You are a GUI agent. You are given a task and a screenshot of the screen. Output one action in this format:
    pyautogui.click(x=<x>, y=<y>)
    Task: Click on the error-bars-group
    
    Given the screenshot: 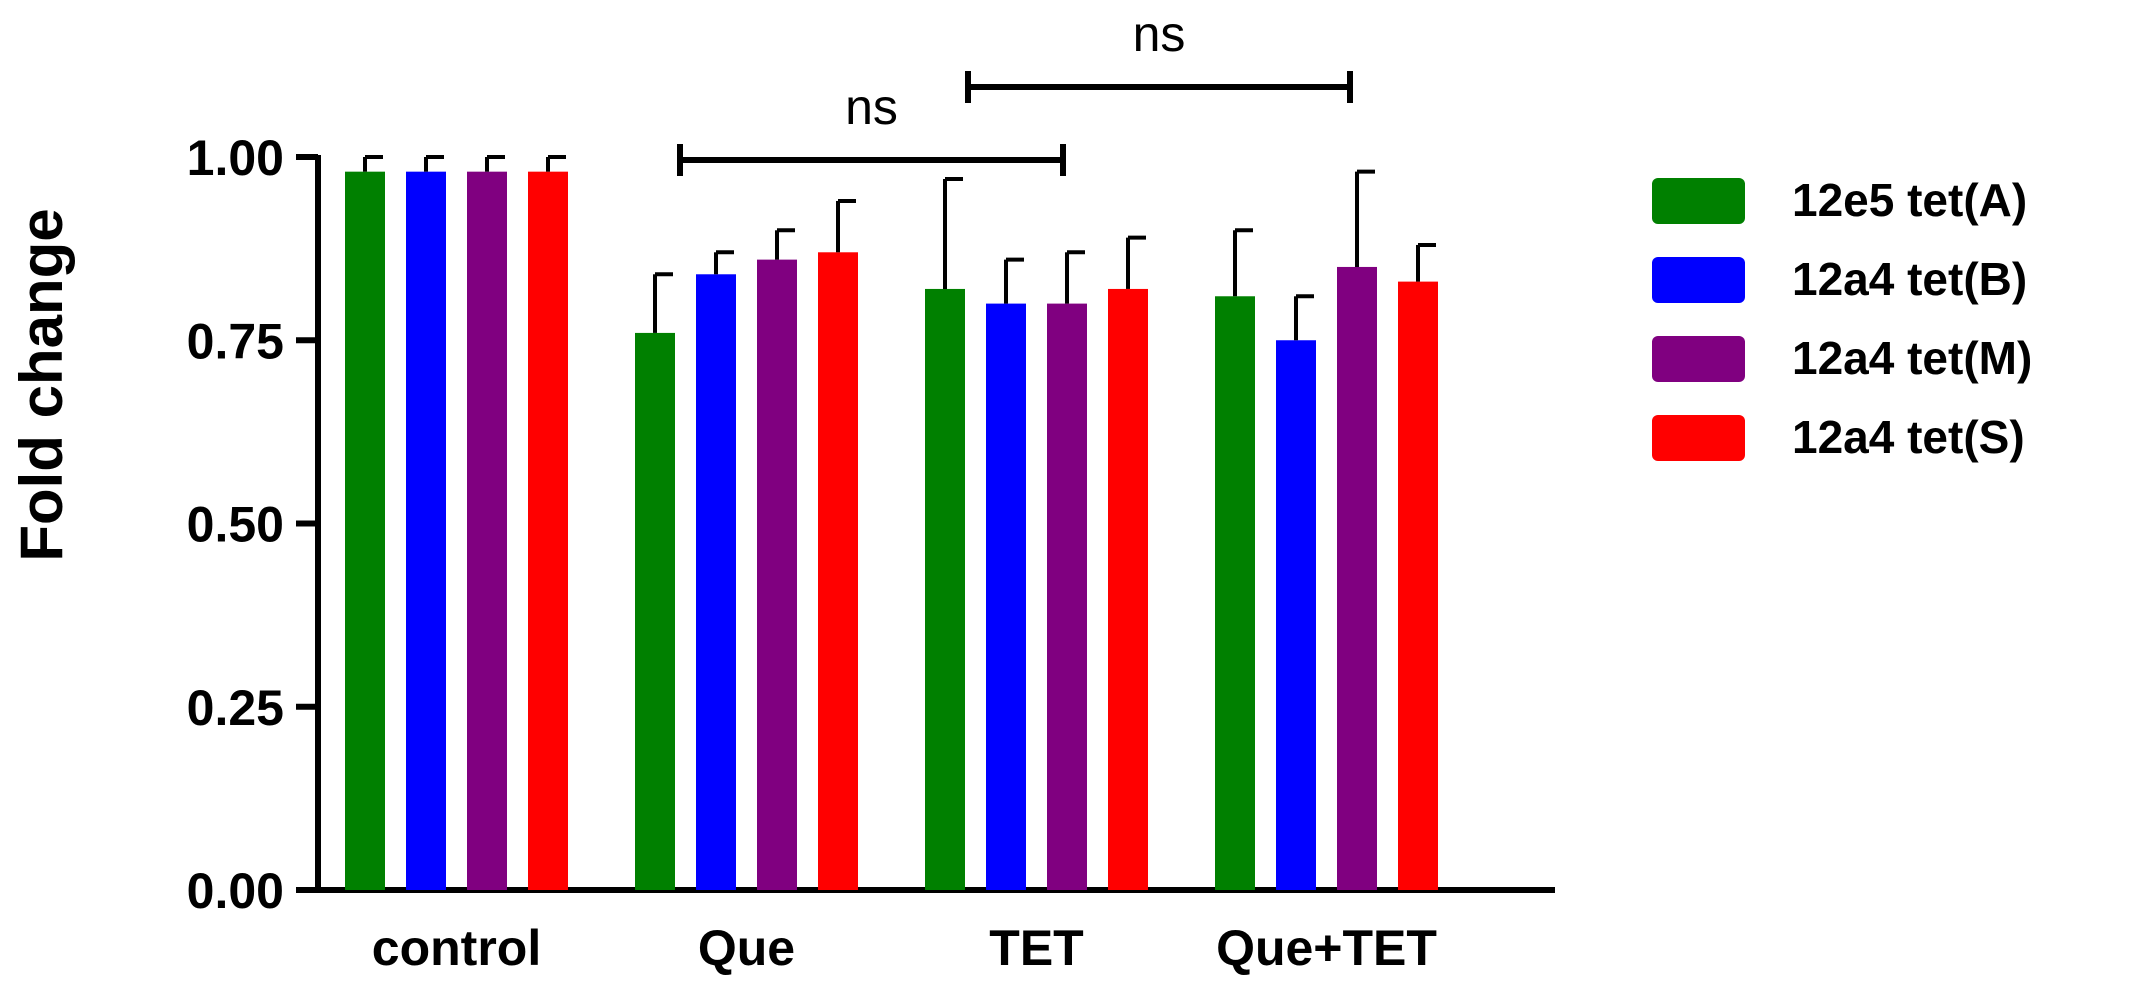 What is the action you would take?
    pyautogui.click(x=899, y=248)
    